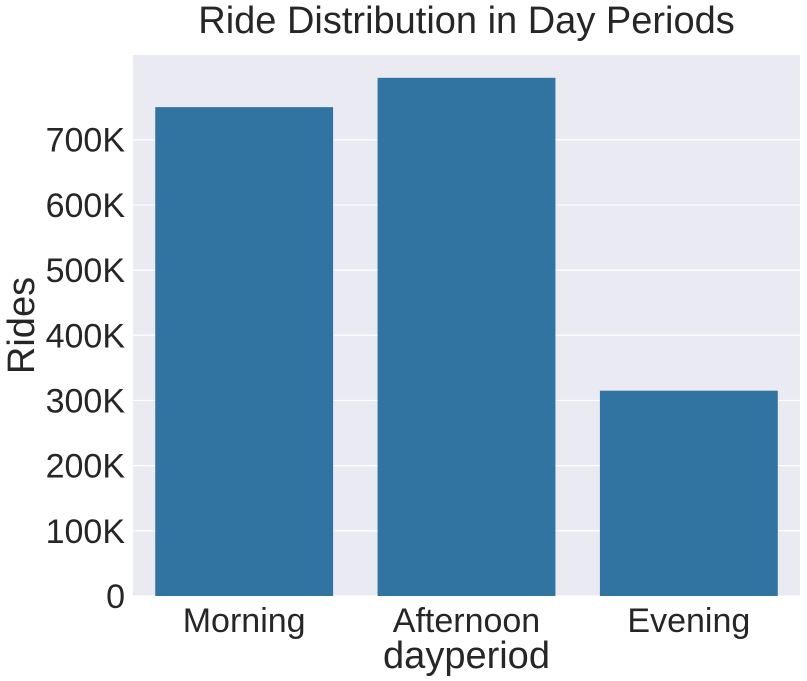 This screenshot has height=681, width=807. What do you see at coordinates (86, 141) in the screenshot?
I see `y-tick-label: 700K` at bounding box center [86, 141].